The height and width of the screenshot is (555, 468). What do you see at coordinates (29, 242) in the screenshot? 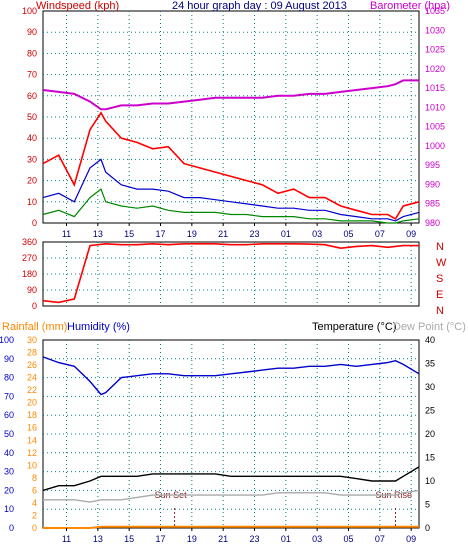
I see `direction-tick-label: 360` at bounding box center [29, 242].